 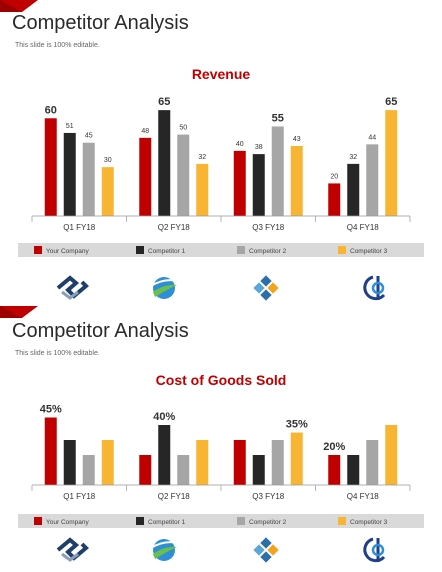 What do you see at coordinates (51, 410) in the screenshot?
I see `data-label: 45%` at bounding box center [51, 410].